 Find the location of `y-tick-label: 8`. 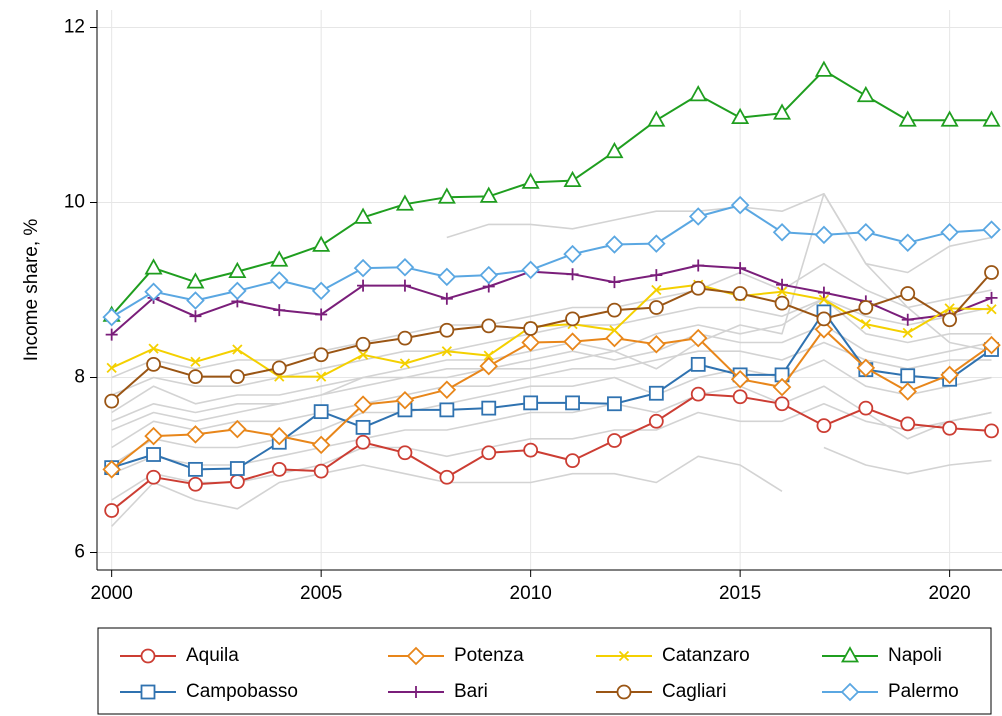

y-tick-label: 8 is located at coordinates (79, 377).